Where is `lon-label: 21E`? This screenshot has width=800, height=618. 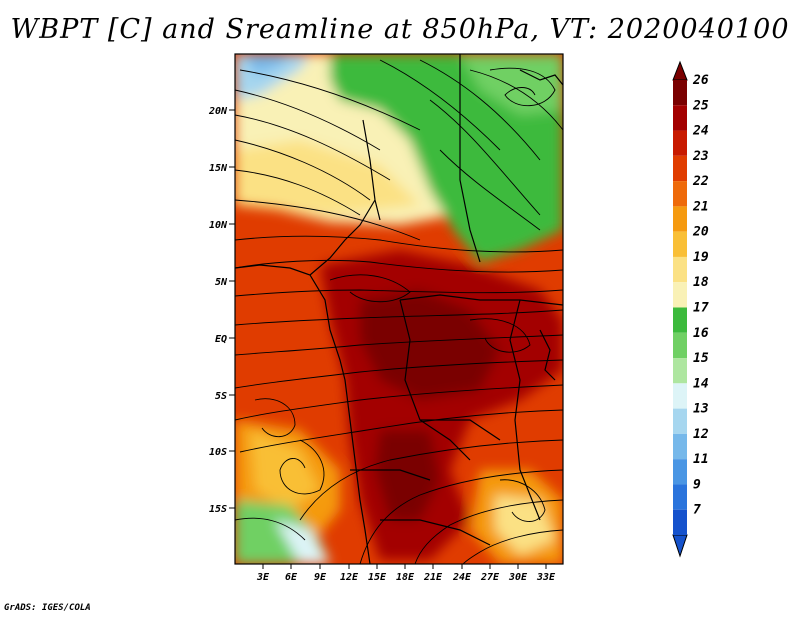
lon-label: 21E is located at coordinates (433, 577).